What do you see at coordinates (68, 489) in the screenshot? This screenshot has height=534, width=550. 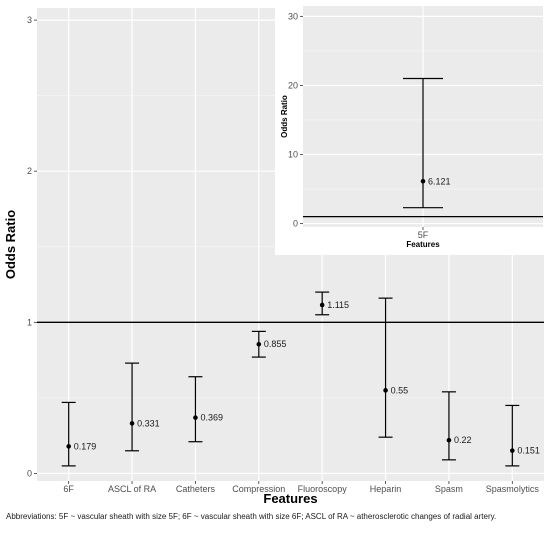 I see `main-x-tick-label: 6F` at bounding box center [68, 489].